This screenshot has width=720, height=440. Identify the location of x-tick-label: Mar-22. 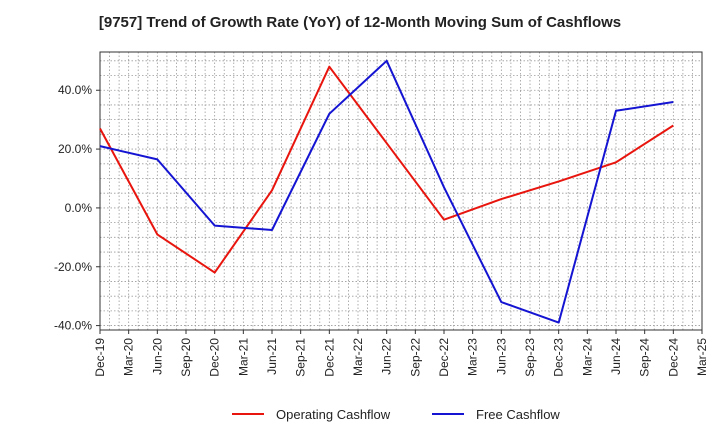
(358, 357).